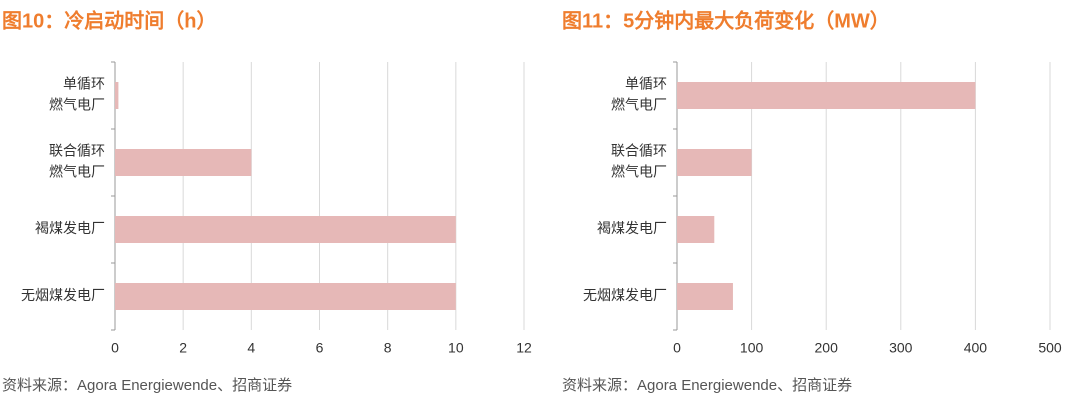  Describe the element at coordinates (752, 348) in the screenshot. I see `x-tick-label: 100` at that location.